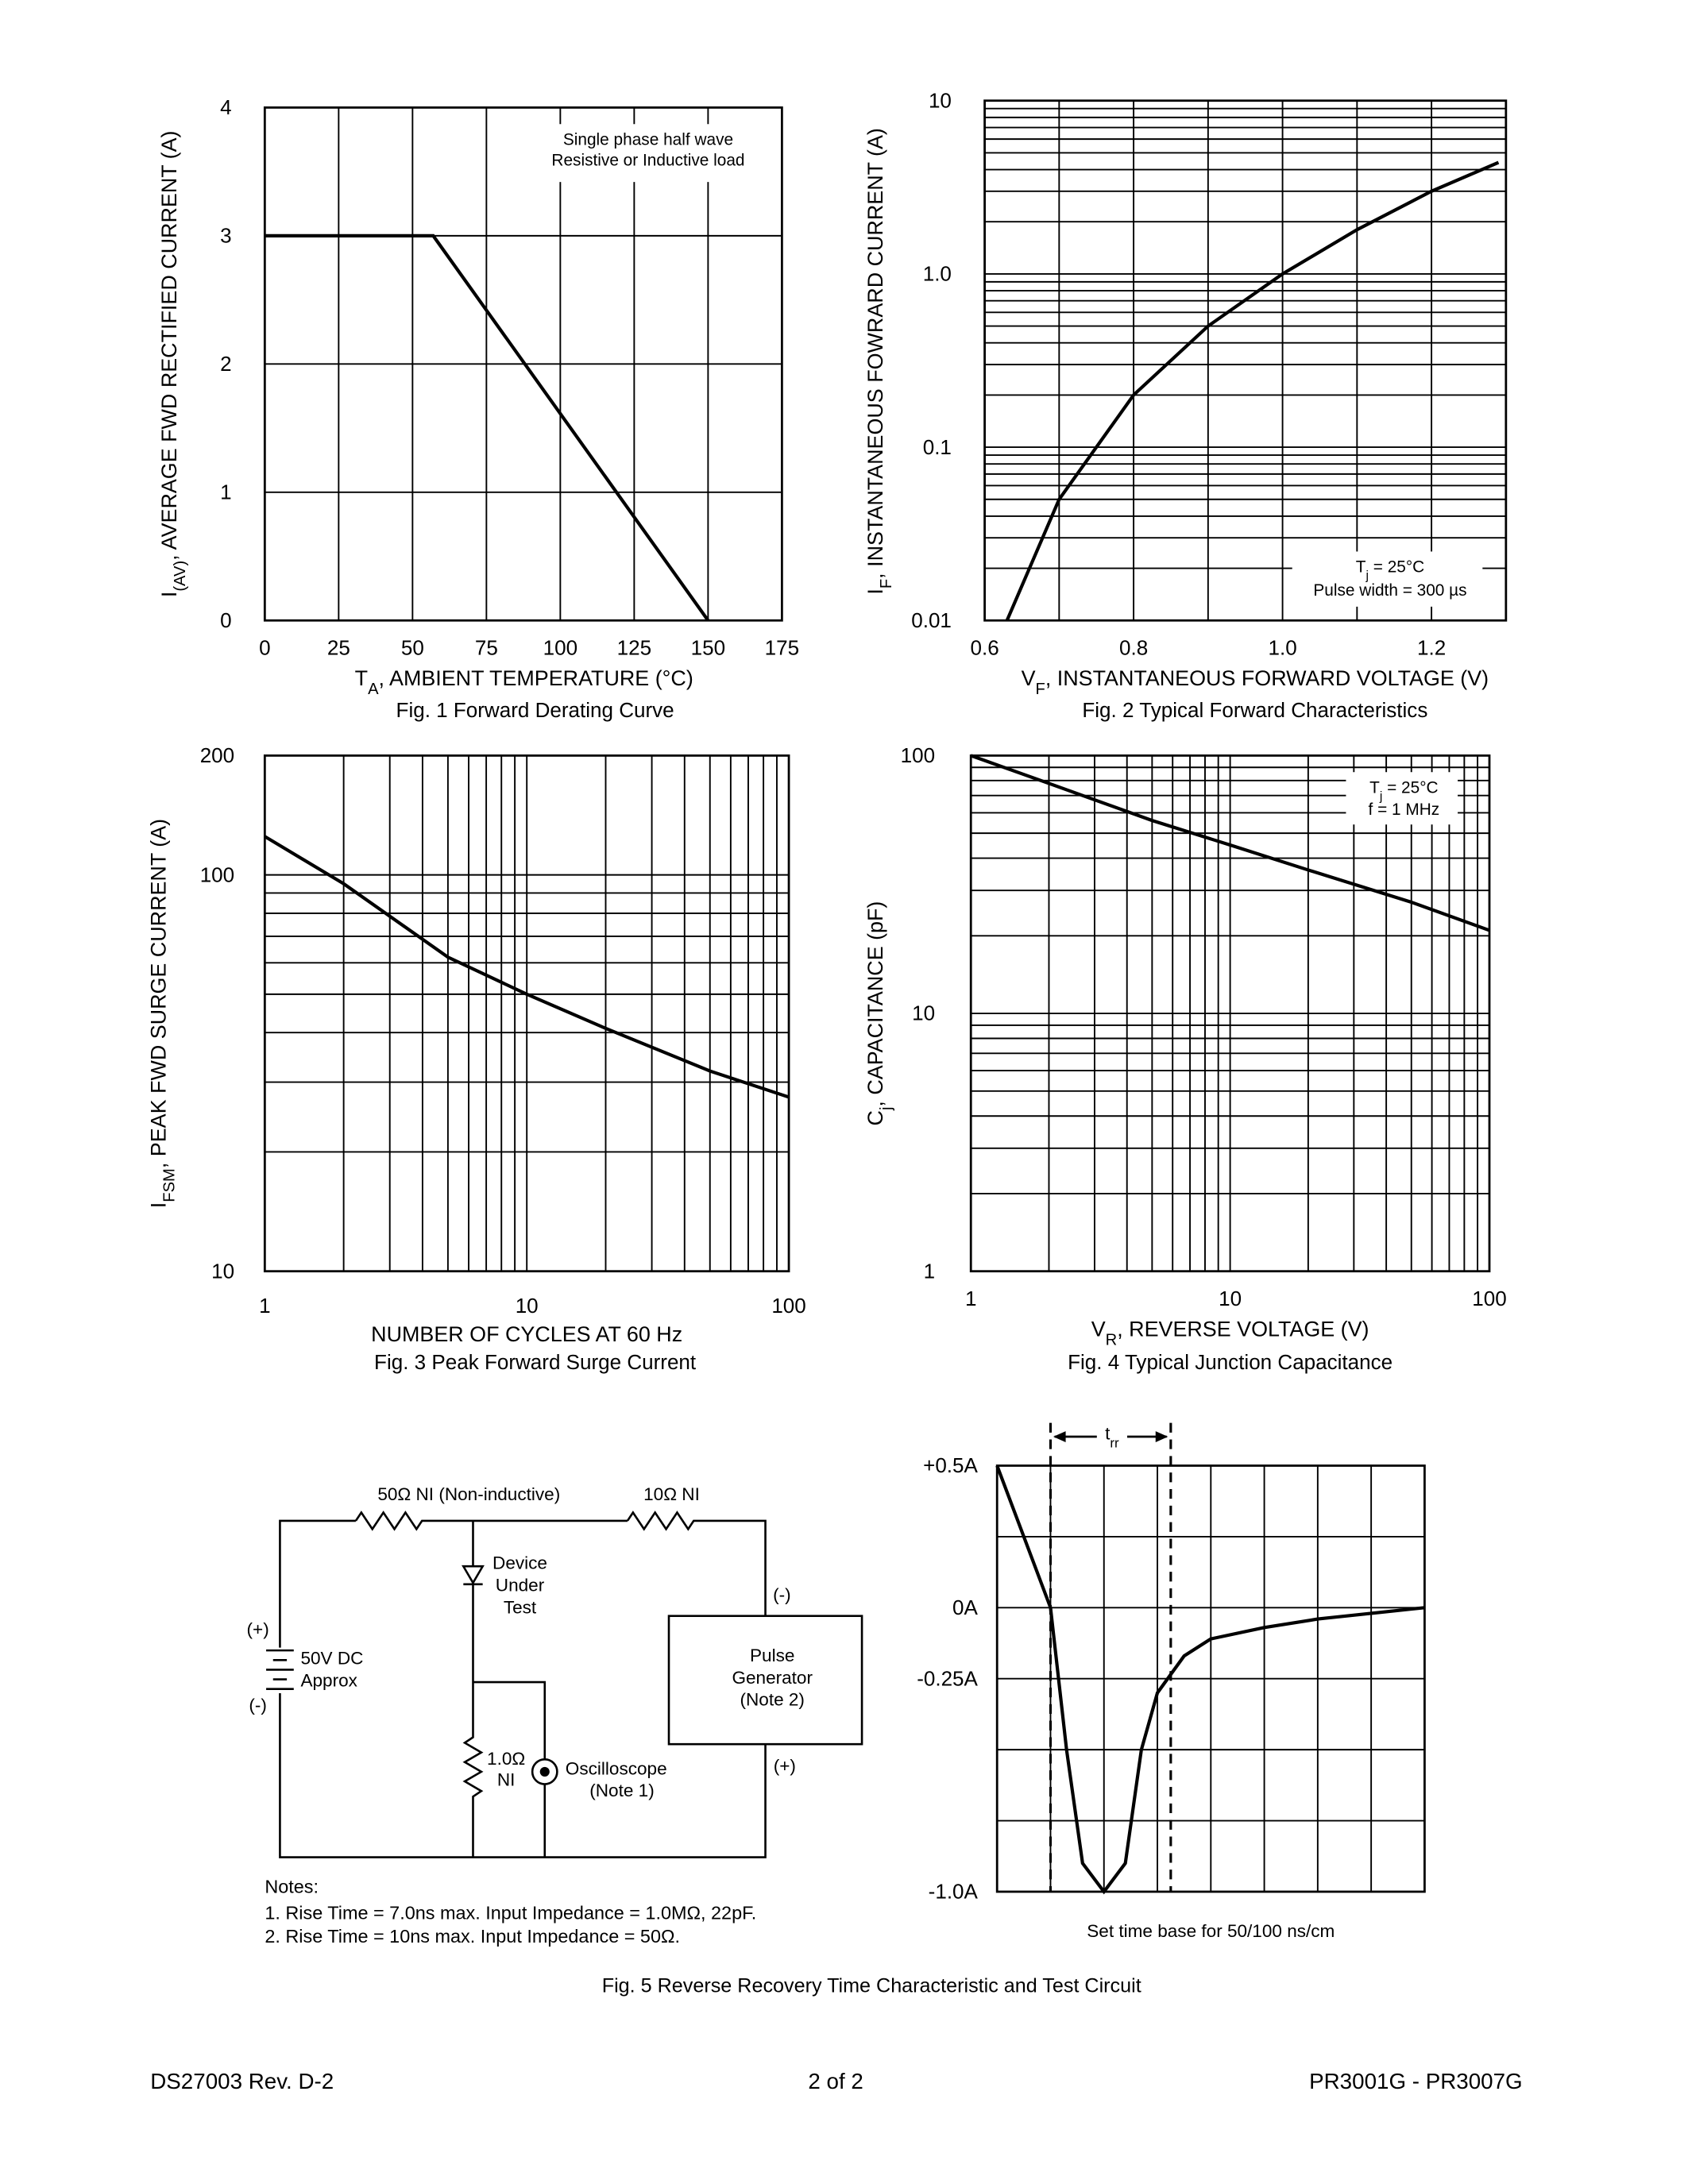 The height and width of the screenshot is (2184, 1688). What do you see at coordinates (226, 107) in the screenshot?
I see `y-tick-label: 4` at bounding box center [226, 107].